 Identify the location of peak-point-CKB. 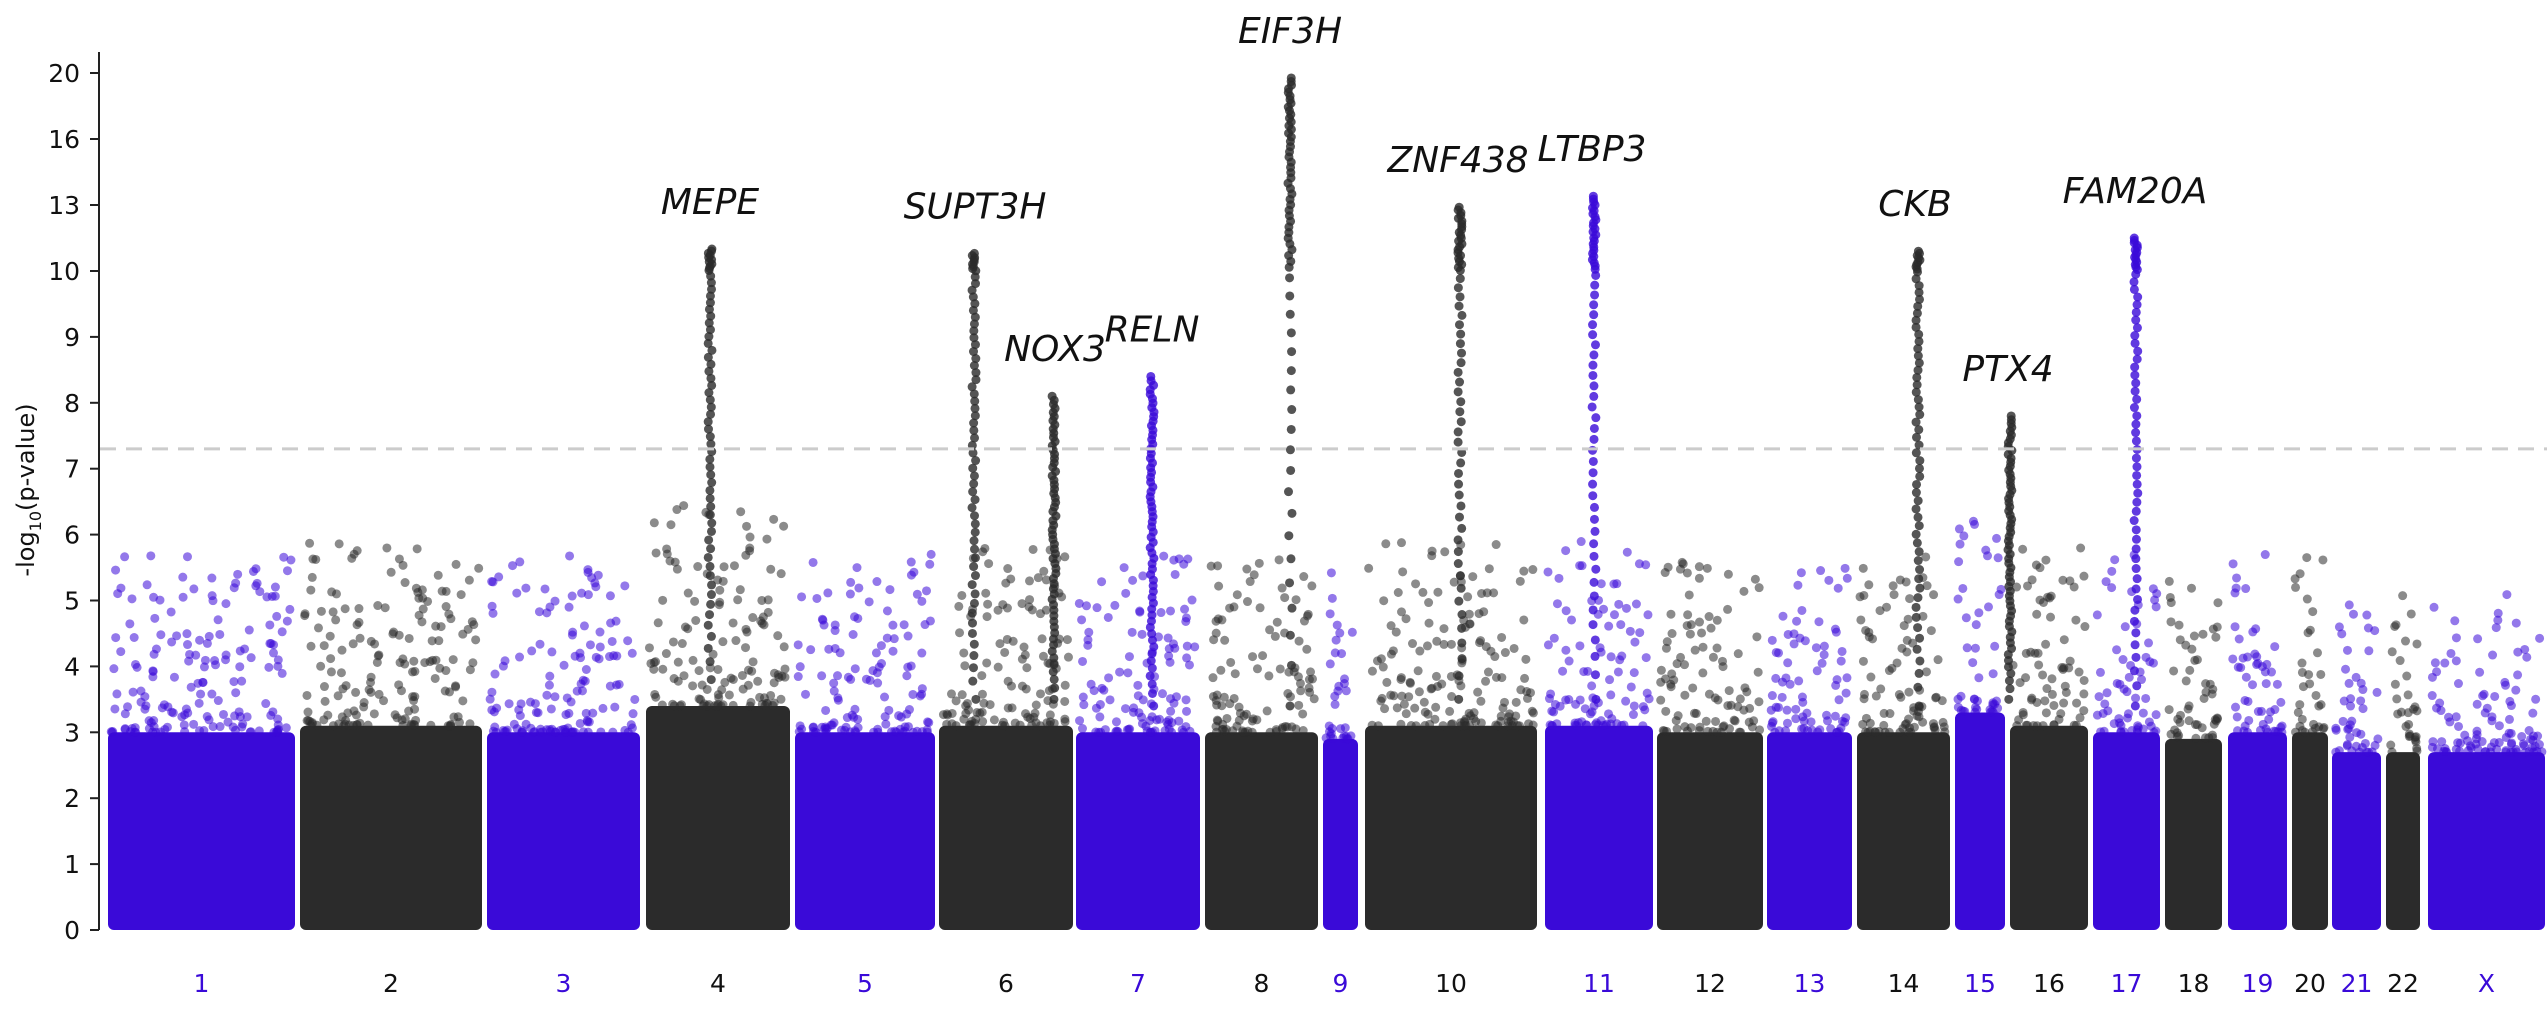
(1920, 570).